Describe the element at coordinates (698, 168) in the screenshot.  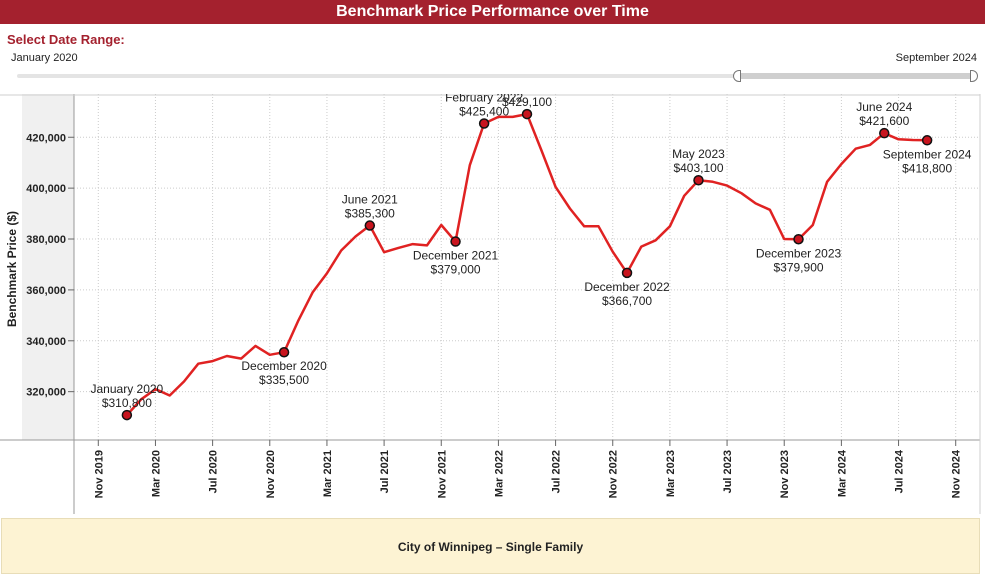
I see `annotation-value: $403,100` at that location.